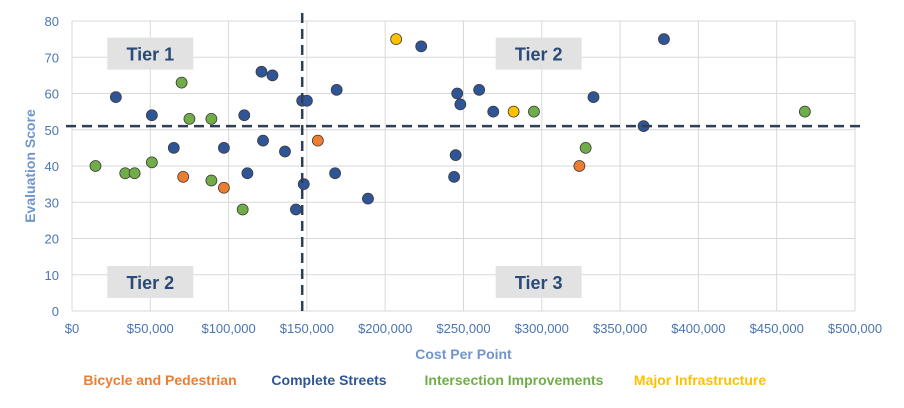 The width and height of the screenshot is (904, 408). What do you see at coordinates (52, 130) in the screenshot?
I see `y-tick-label: 50` at bounding box center [52, 130].